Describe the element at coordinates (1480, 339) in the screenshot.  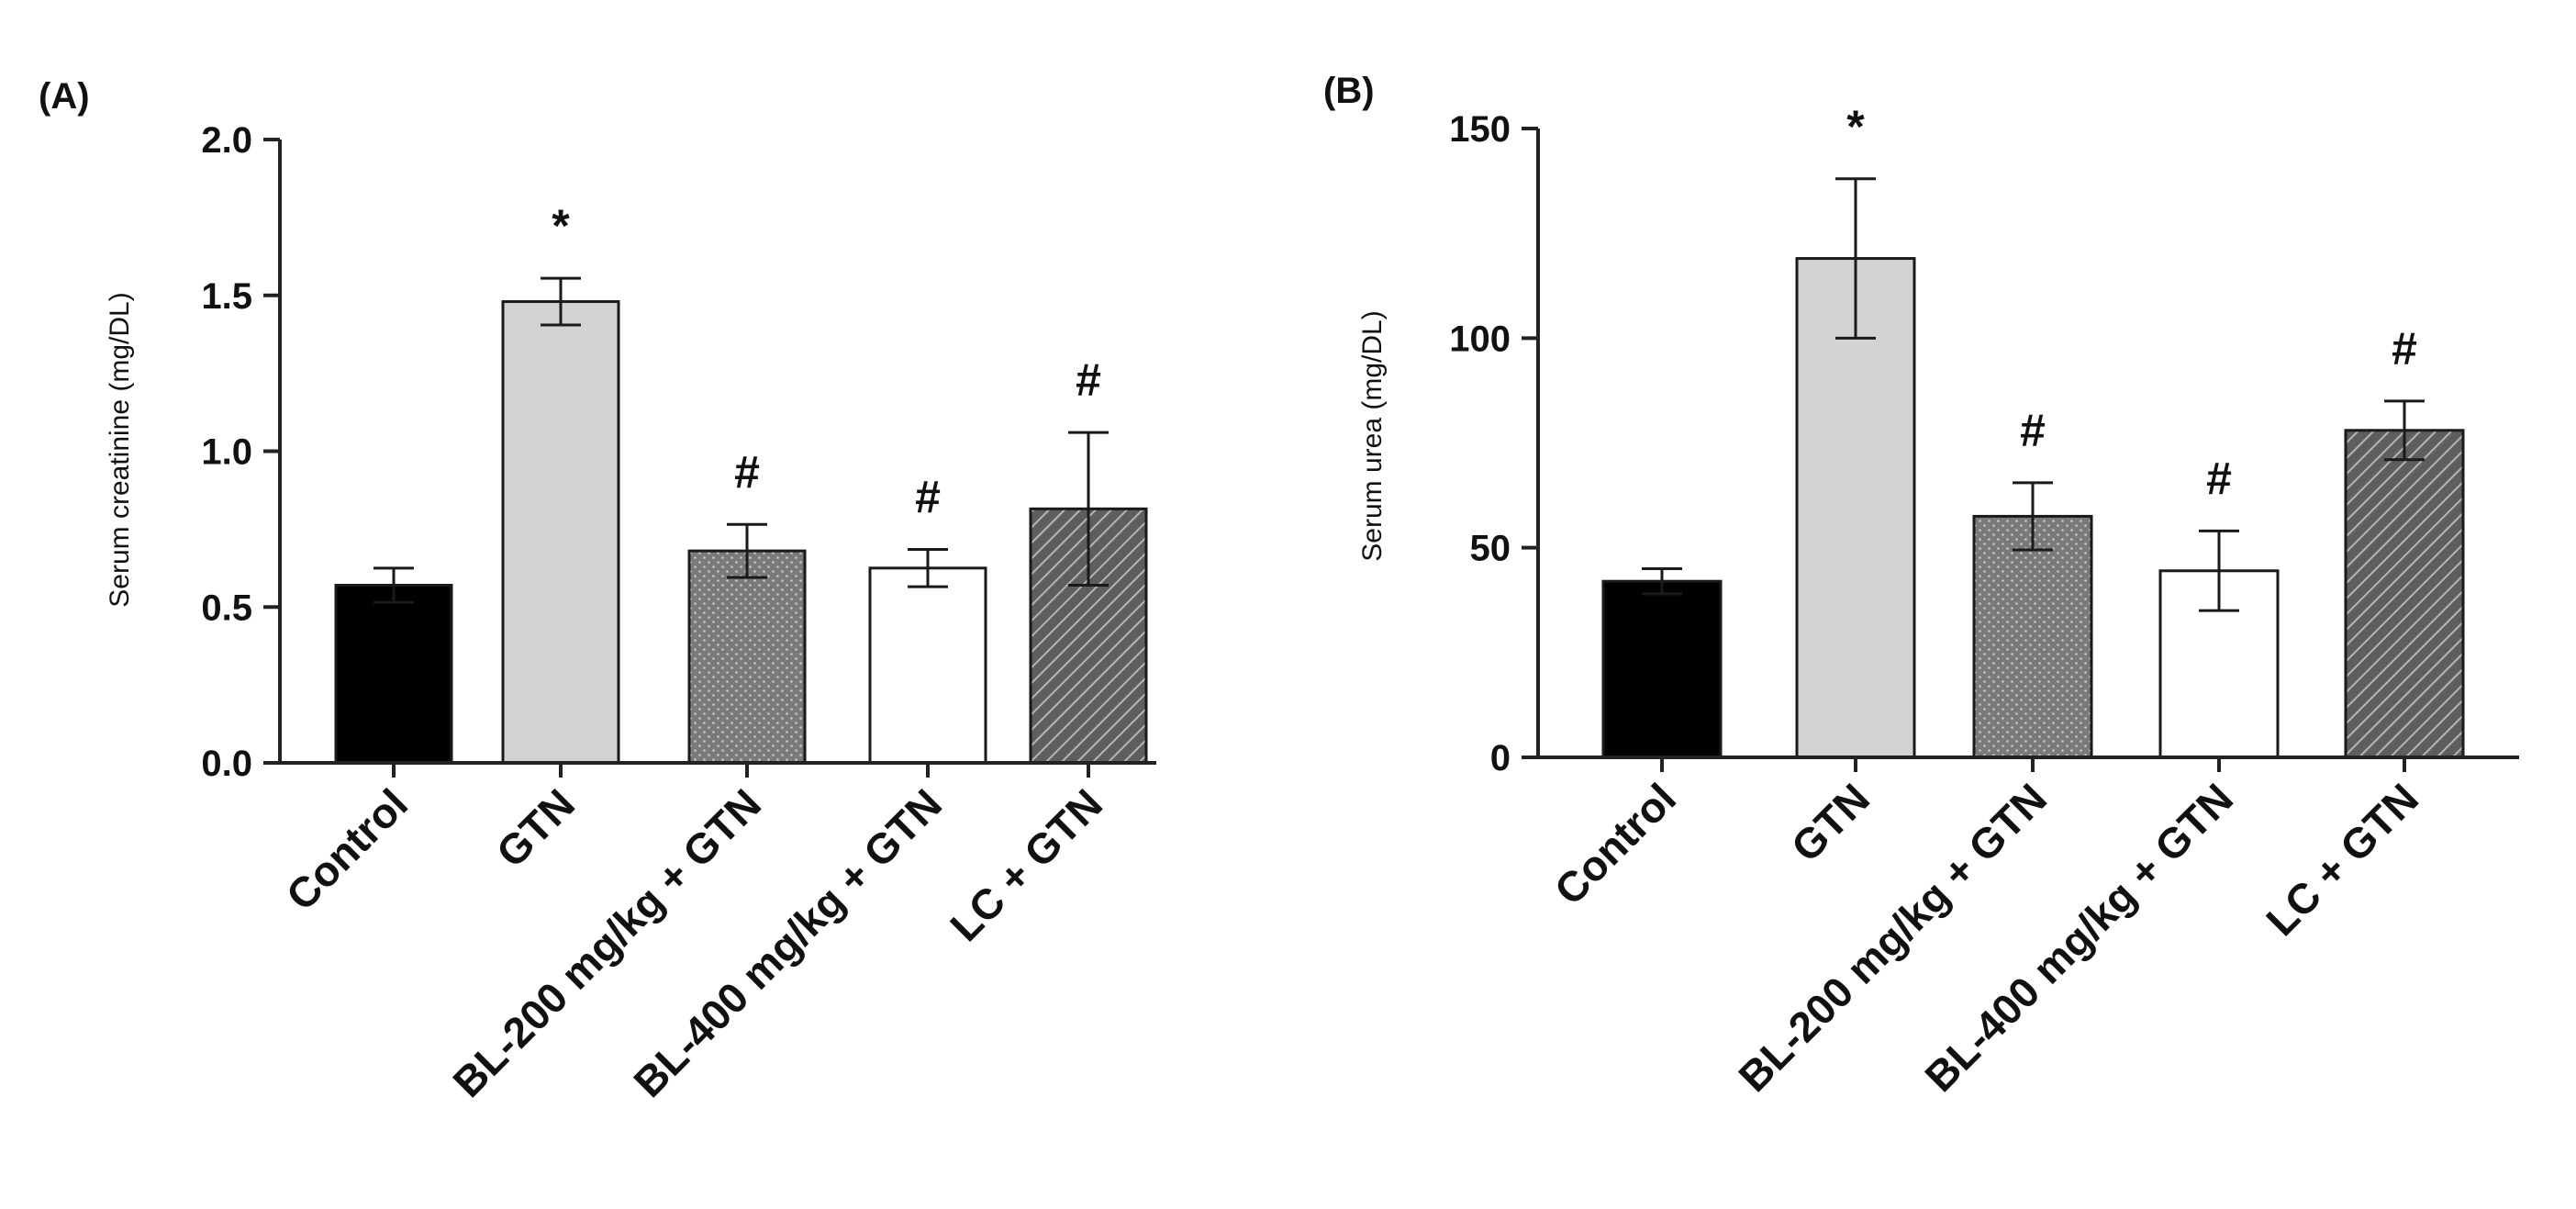
I see `y-tick-label: 100` at that location.